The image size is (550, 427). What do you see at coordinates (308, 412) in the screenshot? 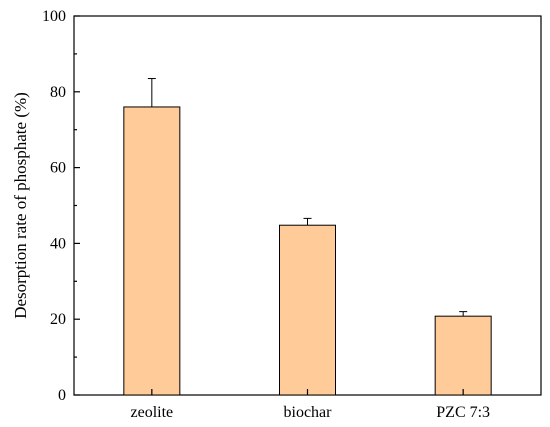
I see `x-tick-label: biochar` at bounding box center [308, 412].